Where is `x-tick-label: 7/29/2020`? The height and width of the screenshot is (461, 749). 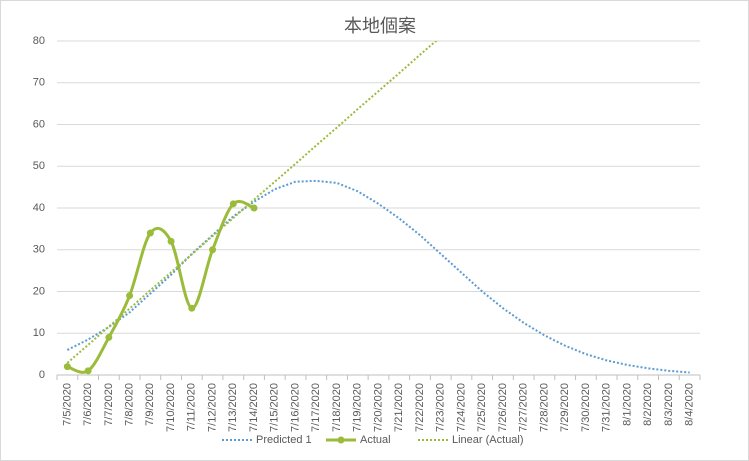
x-tick-label: 7/29/2020 is located at coordinates (565, 407).